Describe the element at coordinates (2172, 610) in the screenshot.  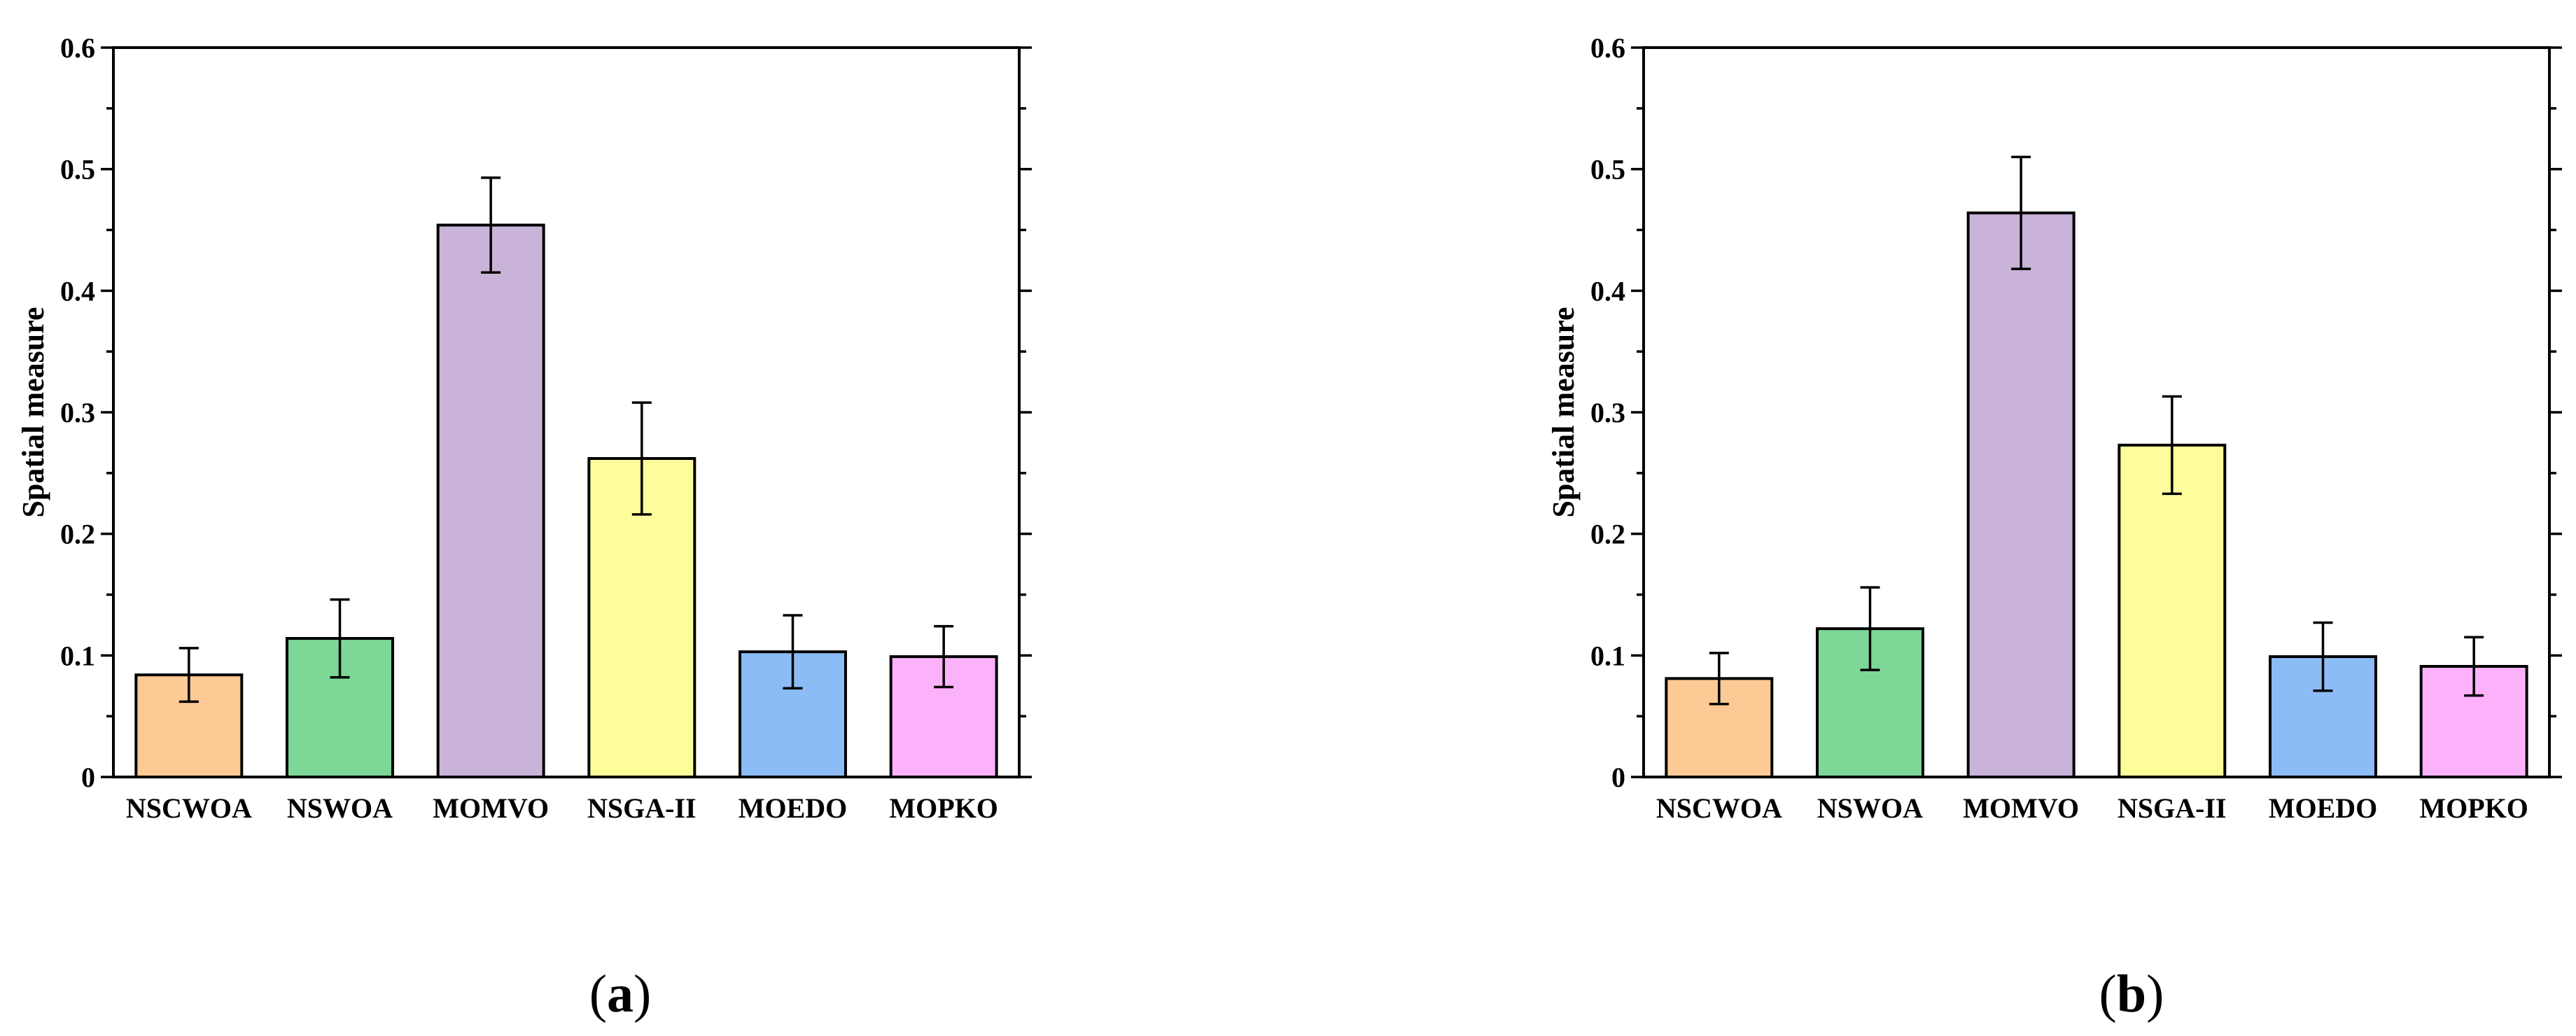
I see `bar-nsga-ii` at that location.